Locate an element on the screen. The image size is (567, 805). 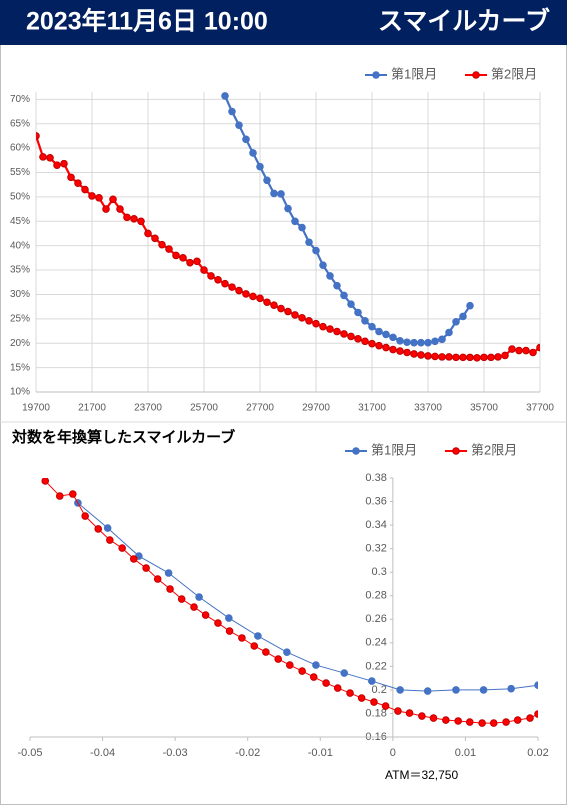
y-tick-label: 0.26 is located at coordinates (375, 619).